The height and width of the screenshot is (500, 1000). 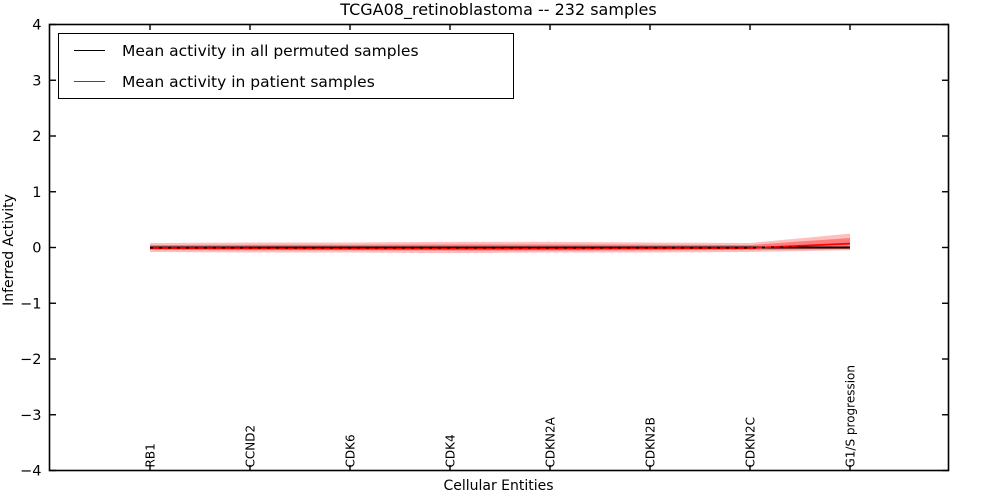 I want to click on x-tick-label: CDKN2B, so click(x=651, y=442).